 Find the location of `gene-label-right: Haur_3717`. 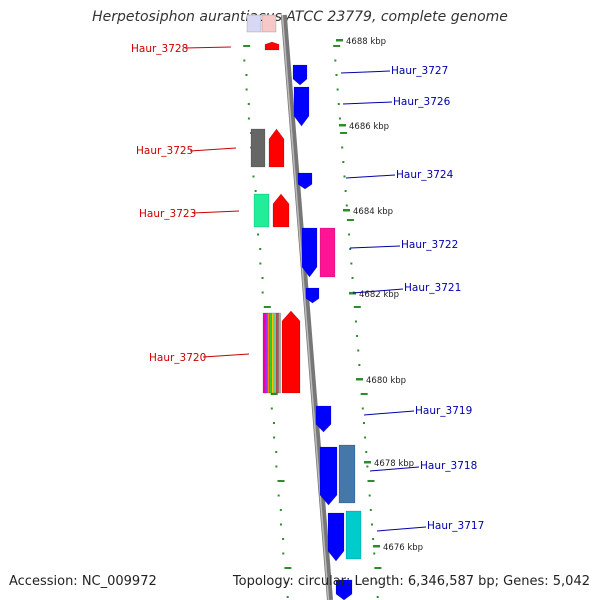

gene-label-right: Haur_3717 is located at coordinates (455, 526).